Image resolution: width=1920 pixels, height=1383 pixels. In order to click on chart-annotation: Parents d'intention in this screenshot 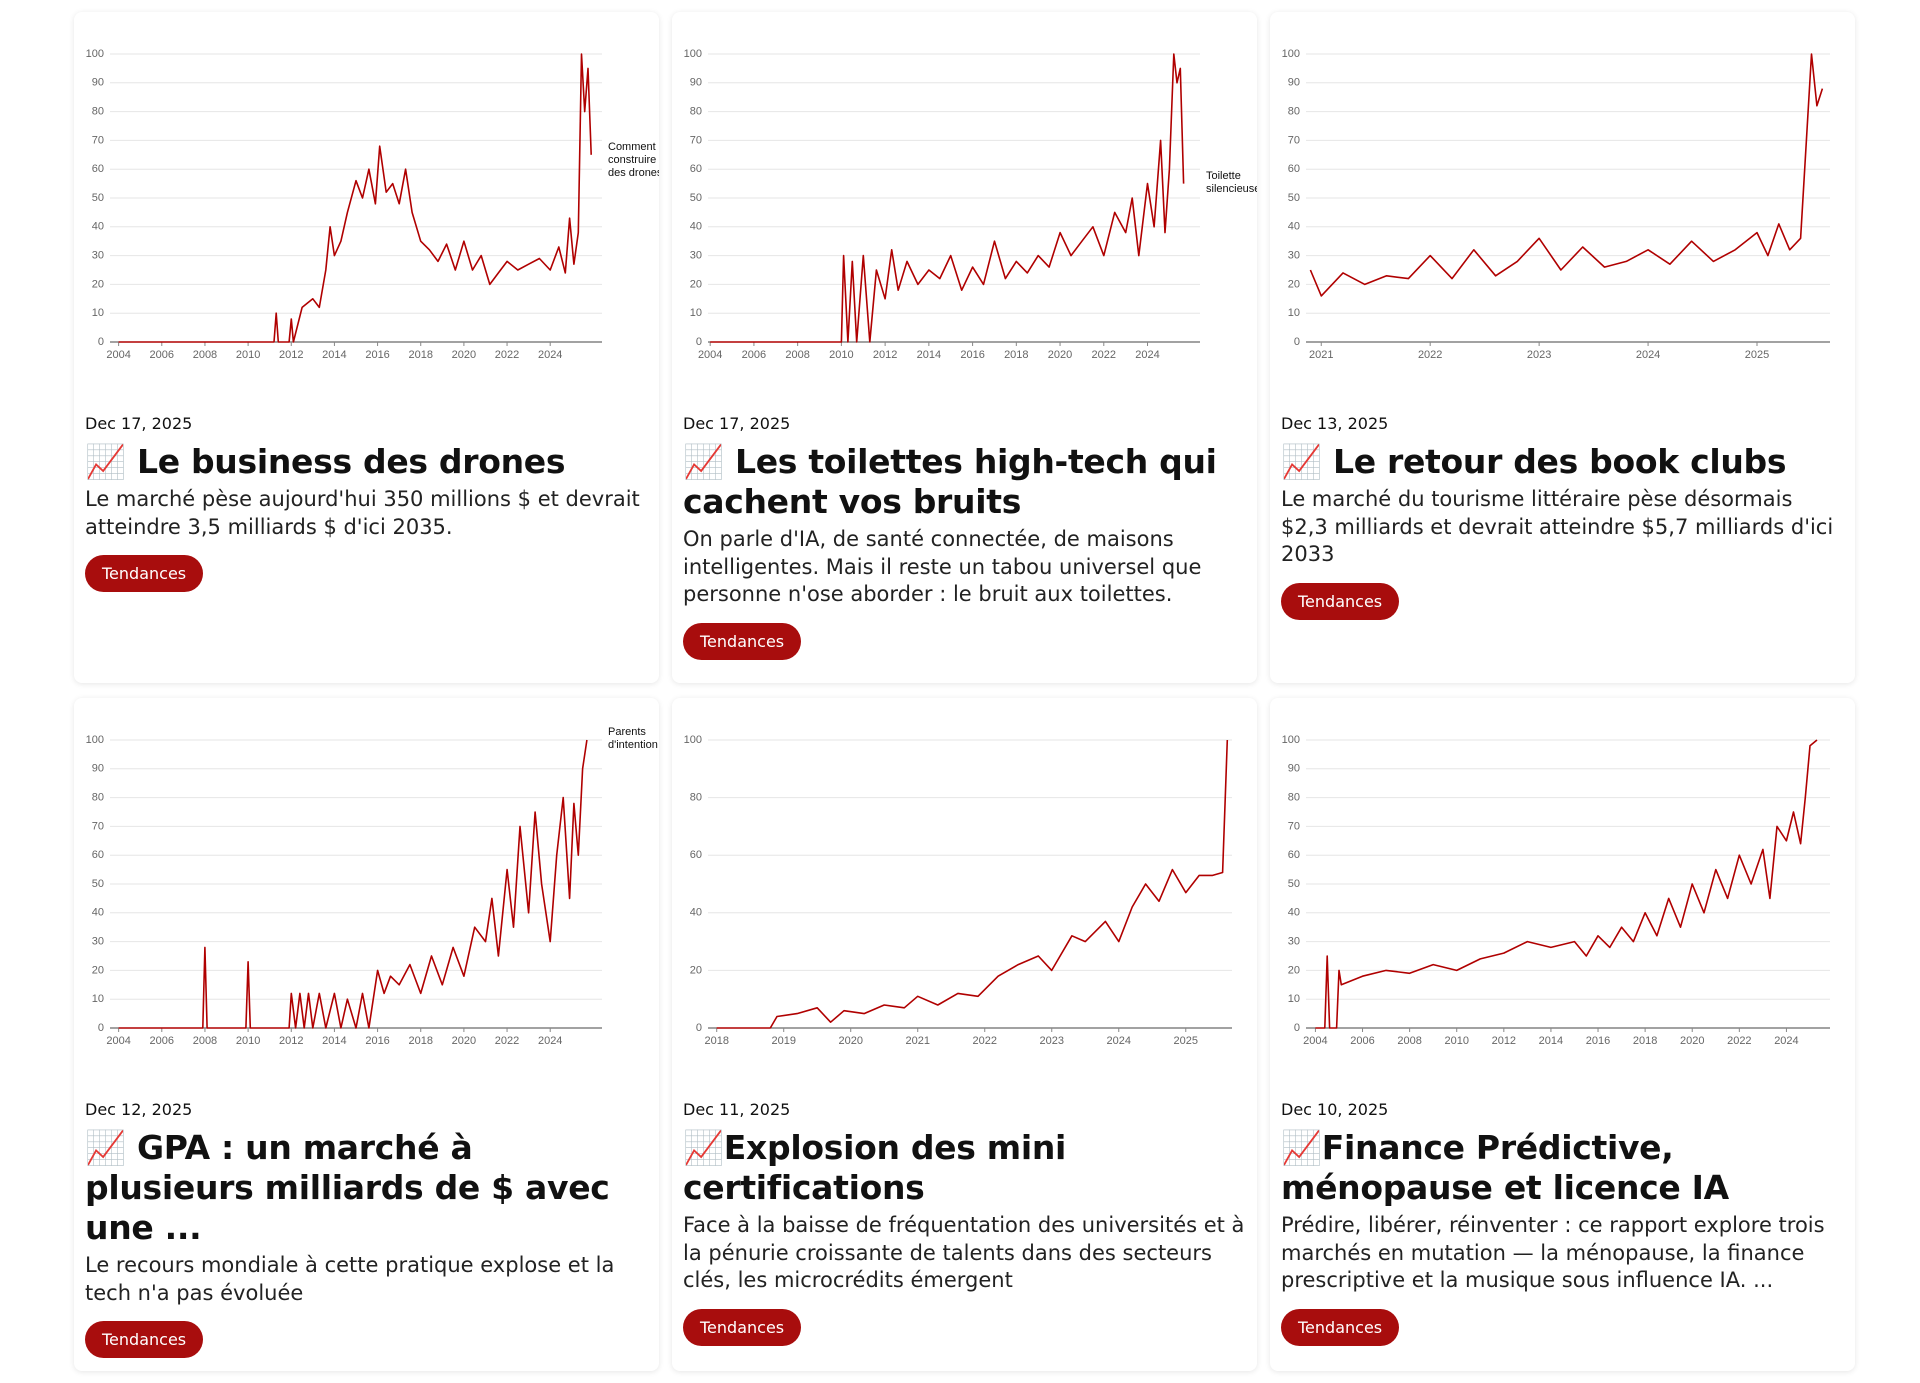, I will do `click(633, 738)`.